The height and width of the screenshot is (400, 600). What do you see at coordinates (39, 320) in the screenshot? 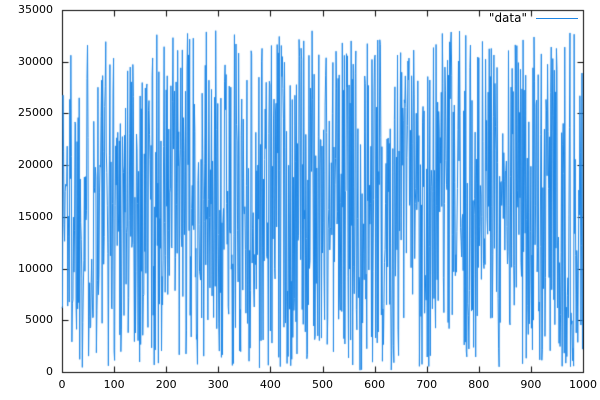
I see `y-tick-label: 5000` at bounding box center [39, 320].